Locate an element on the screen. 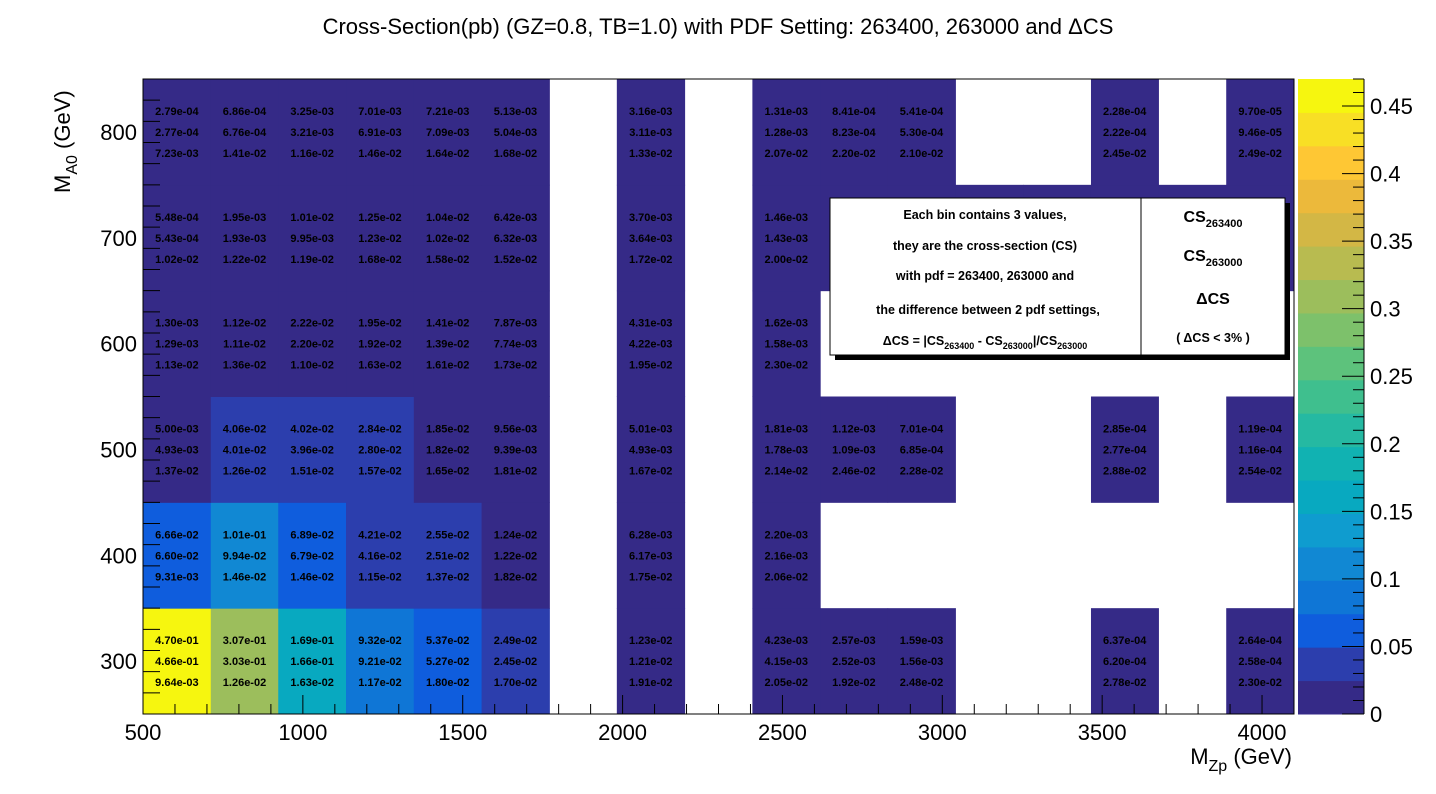  bin-value-label: 4.16e-02 is located at coordinates (379, 556).